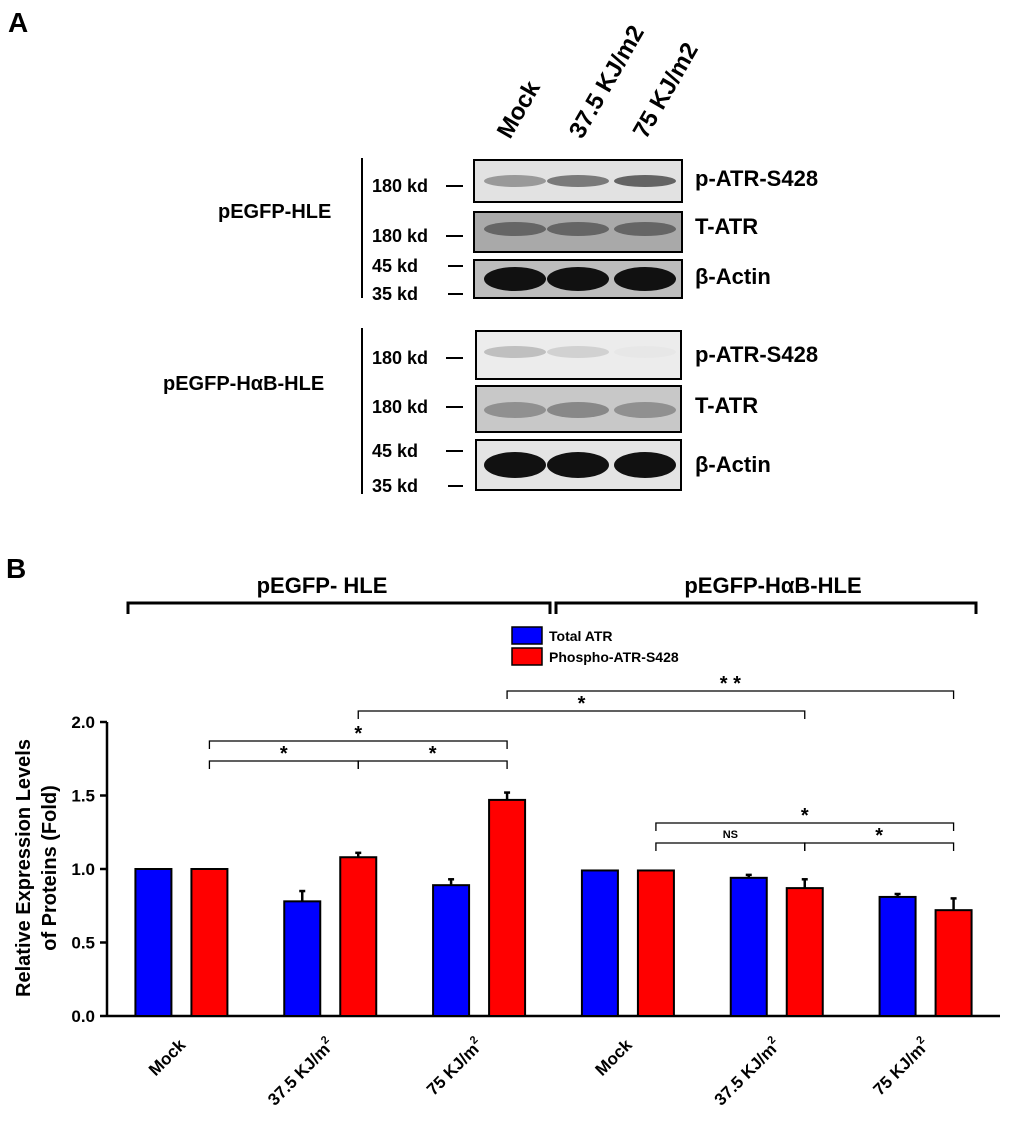 This screenshot has height=1130, width=1020. What do you see at coordinates (666, 90) in the screenshot?
I see `lane-label-75: 75 KJ/m2` at bounding box center [666, 90].